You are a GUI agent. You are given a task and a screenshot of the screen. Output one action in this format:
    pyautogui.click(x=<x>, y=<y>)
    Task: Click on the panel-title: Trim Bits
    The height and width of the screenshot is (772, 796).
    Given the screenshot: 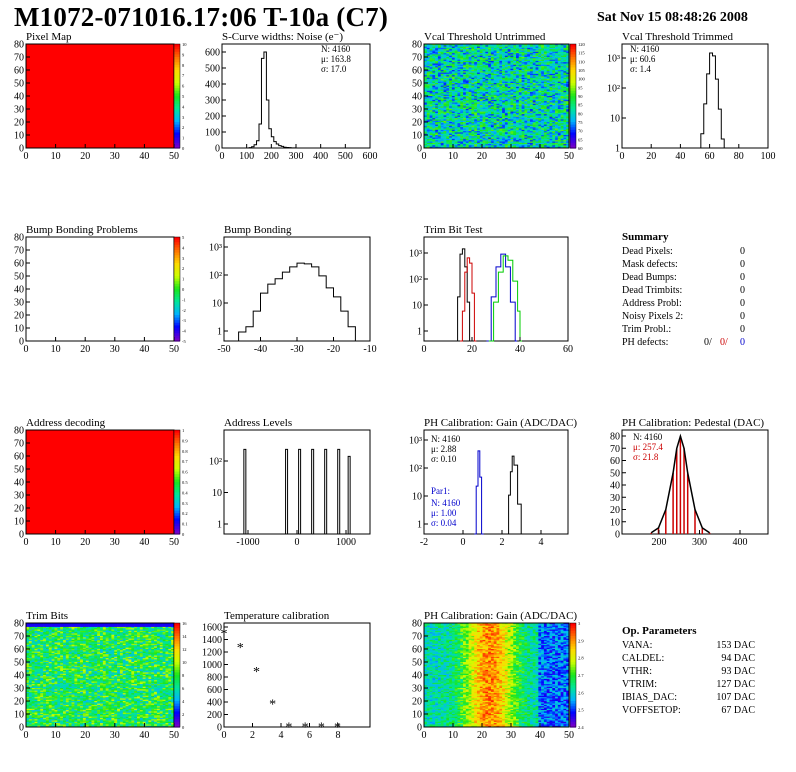 What is the action you would take?
    pyautogui.click(x=47, y=616)
    